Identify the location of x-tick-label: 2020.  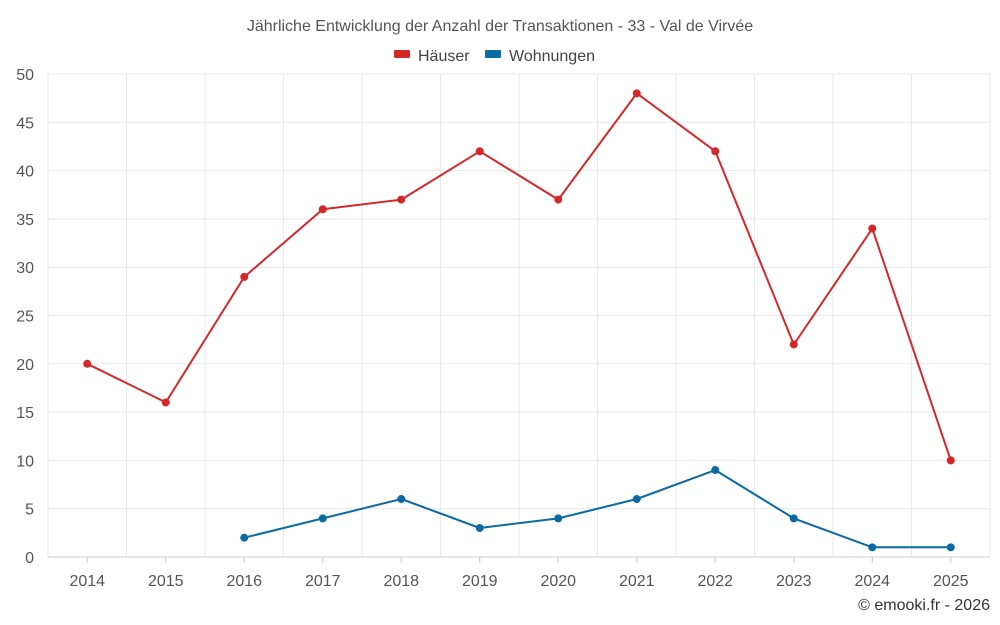
(558, 581).